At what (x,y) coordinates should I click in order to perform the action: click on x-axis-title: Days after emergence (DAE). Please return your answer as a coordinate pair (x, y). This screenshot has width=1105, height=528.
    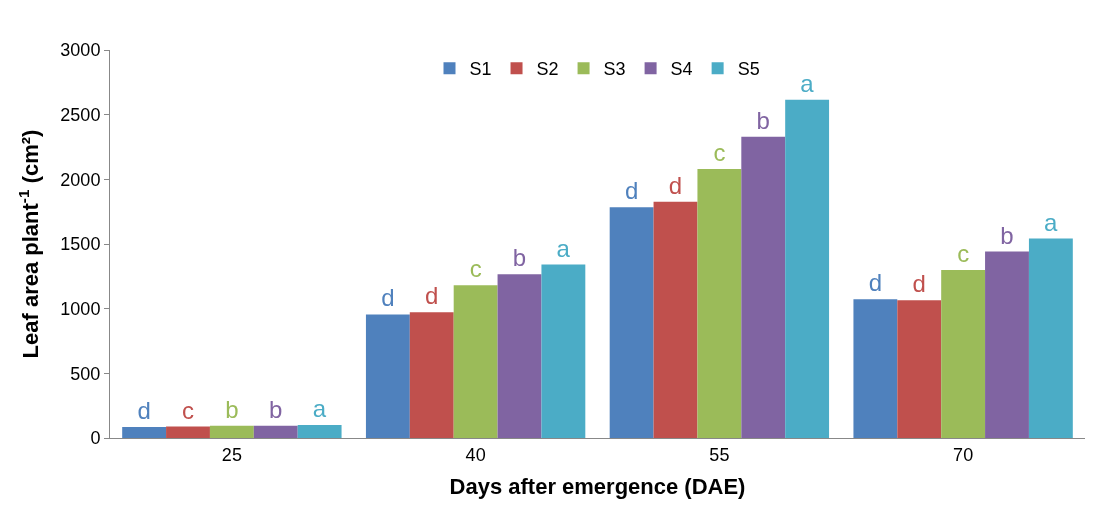
    Looking at the image, I should click on (597, 487).